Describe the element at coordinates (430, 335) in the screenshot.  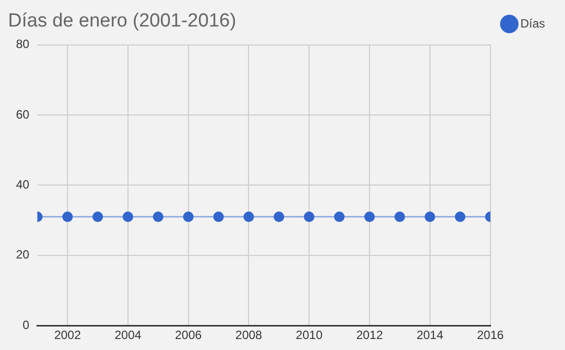
I see `x-tick-label: 2014` at that location.